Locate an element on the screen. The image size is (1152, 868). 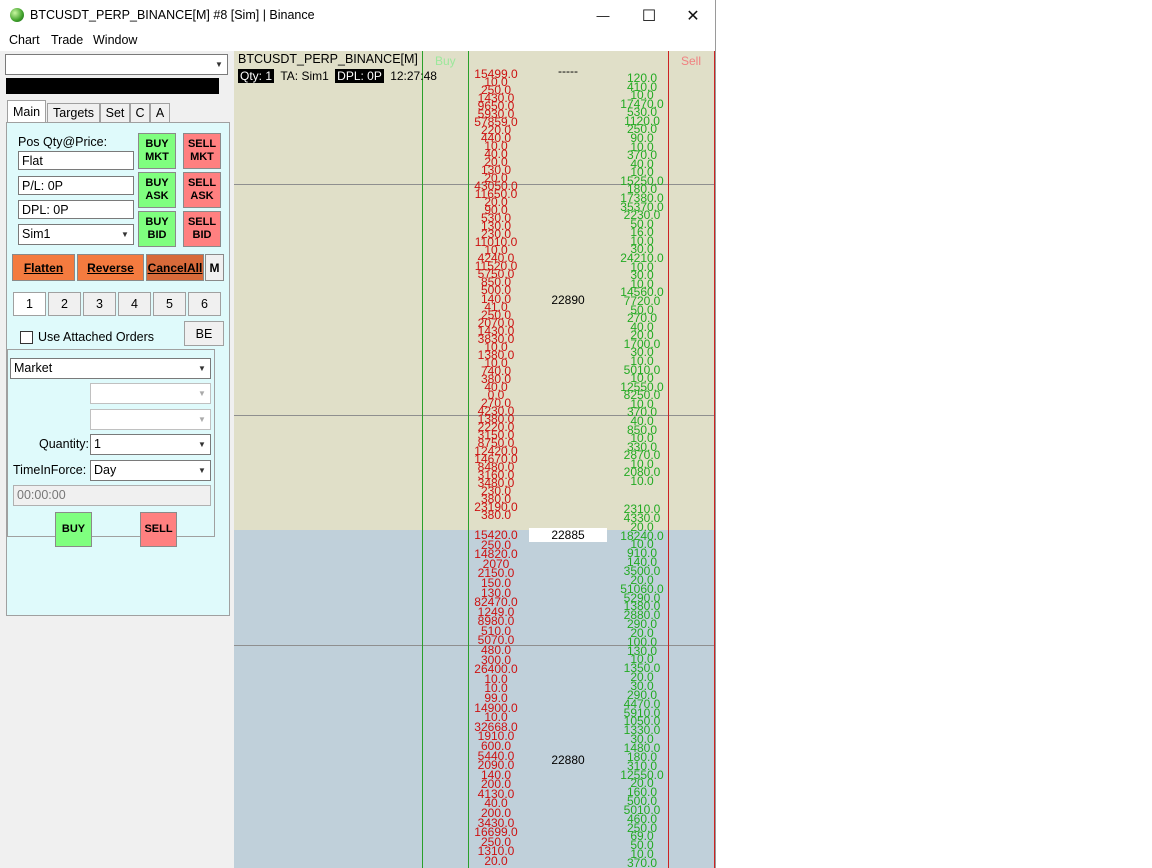
bid-size: 5290.0 is located at coordinates (642, 597).